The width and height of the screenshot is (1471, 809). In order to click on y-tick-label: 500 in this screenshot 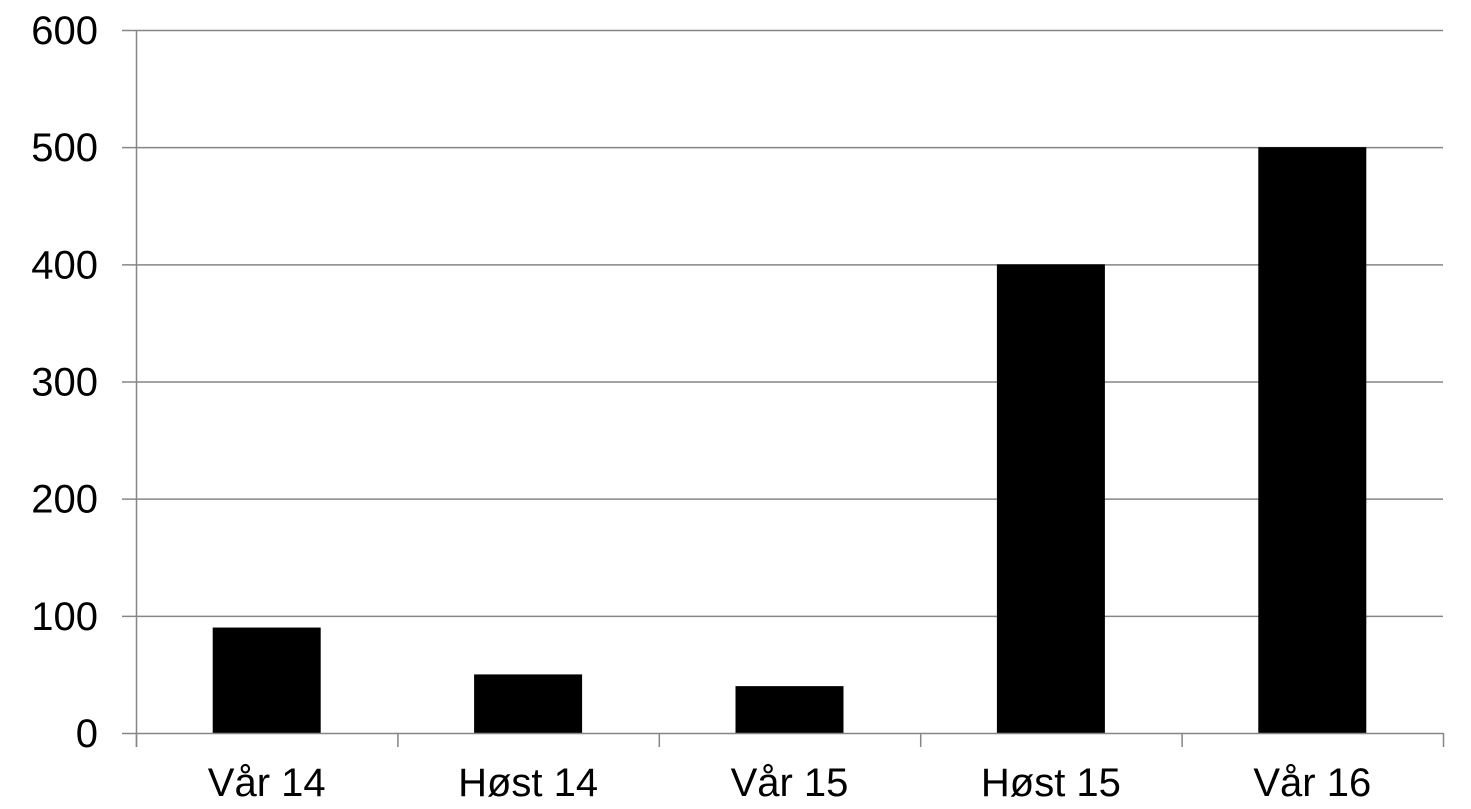, I will do `click(64, 148)`.